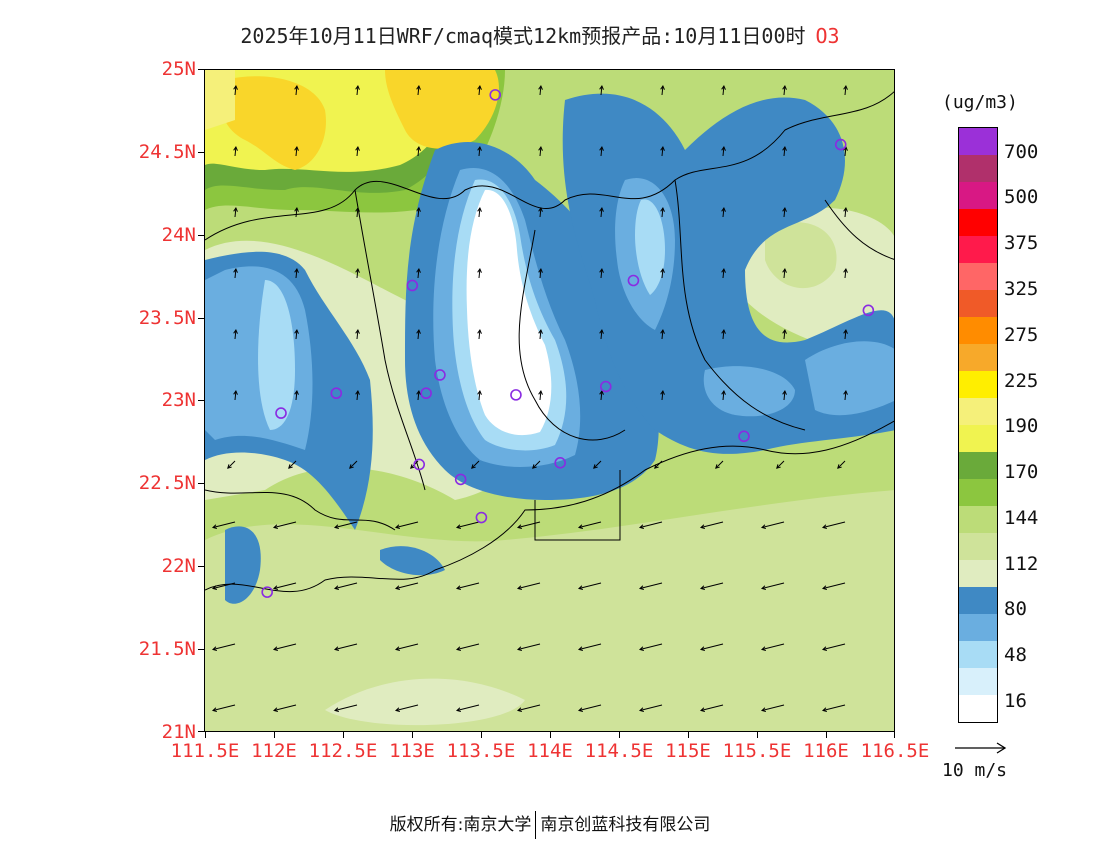  I want to click on colorbar-label: 325, so click(1021, 289).